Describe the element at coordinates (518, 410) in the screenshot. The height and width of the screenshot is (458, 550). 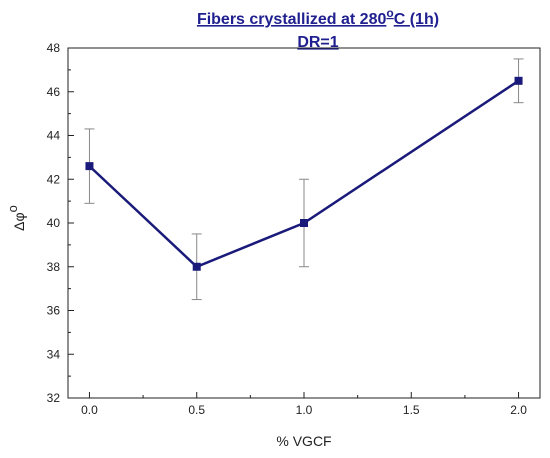
I see `x-tick-label: 2.0` at that location.